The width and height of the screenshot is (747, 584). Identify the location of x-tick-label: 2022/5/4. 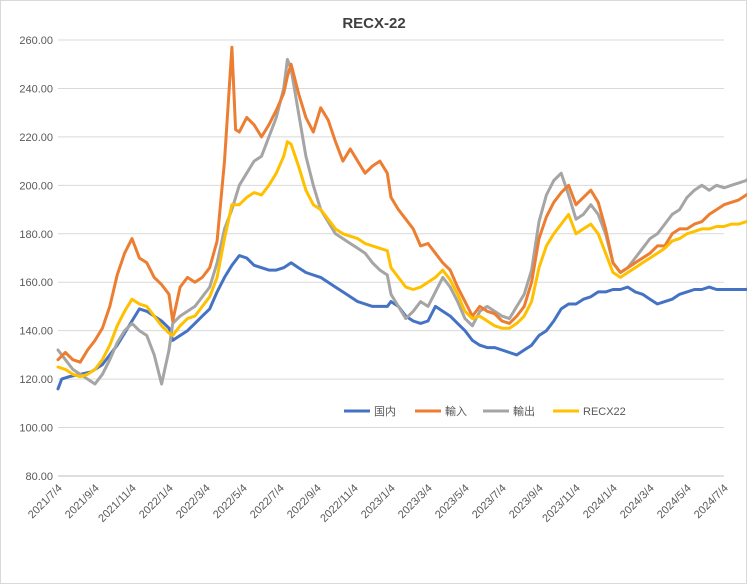
(230, 501).